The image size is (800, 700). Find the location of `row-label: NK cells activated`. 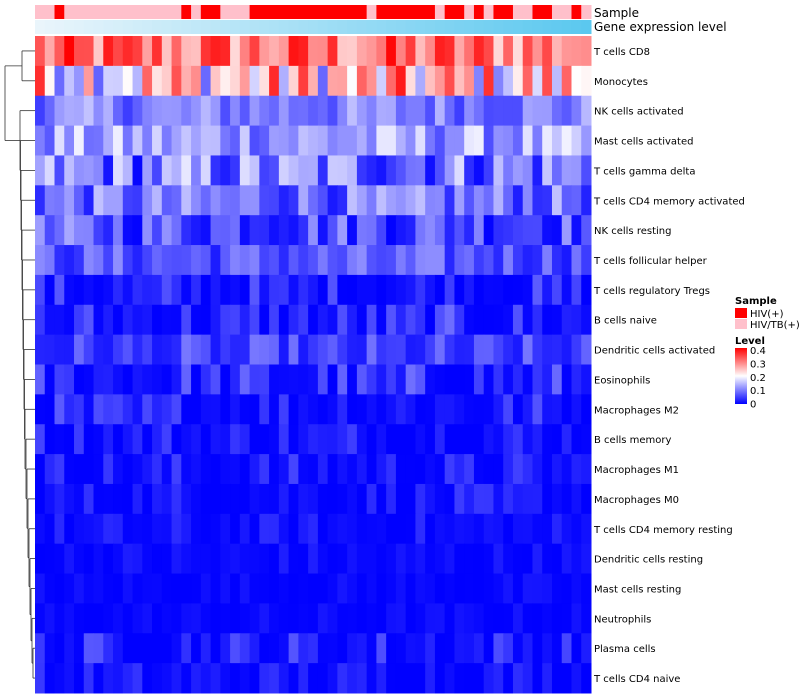

row-label: NK cells activated is located at coordinates (639, 112).